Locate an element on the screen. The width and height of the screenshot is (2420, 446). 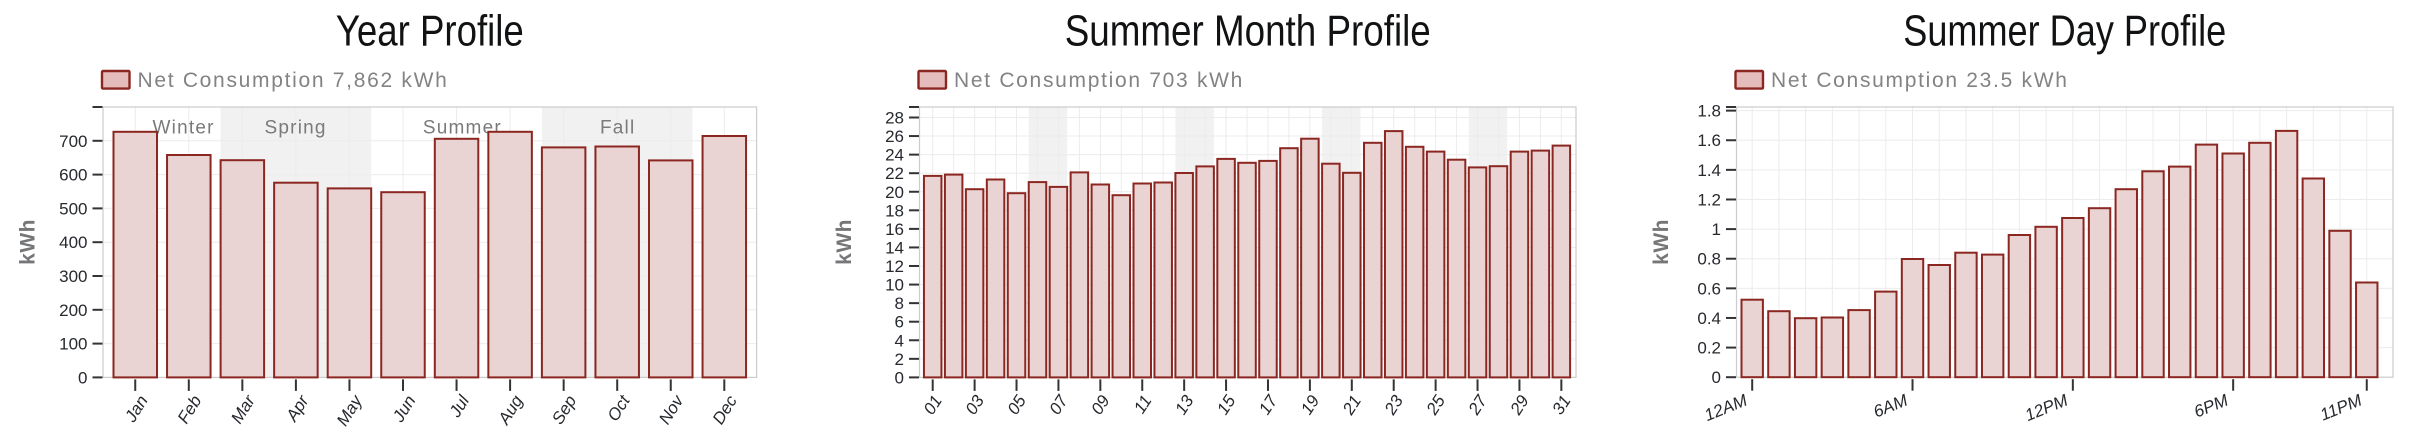
svg-text: 1.6 is located at coordinates (1709, 140).